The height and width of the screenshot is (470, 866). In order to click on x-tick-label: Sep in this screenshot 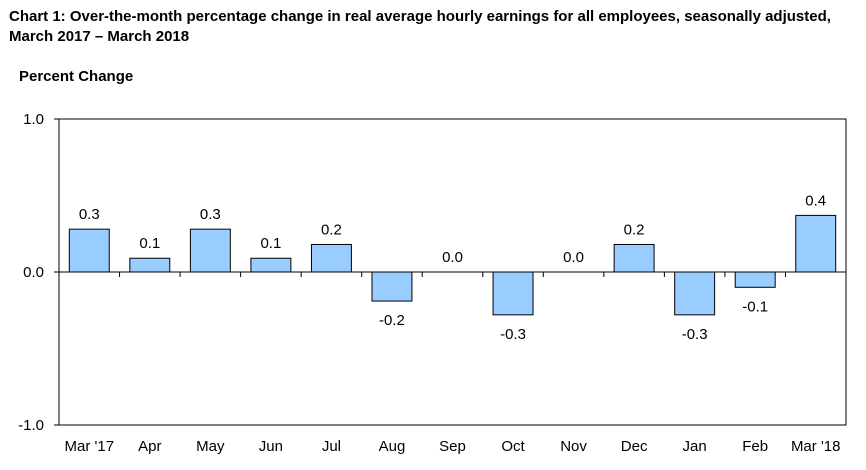, I will do `click(452, 446)`.